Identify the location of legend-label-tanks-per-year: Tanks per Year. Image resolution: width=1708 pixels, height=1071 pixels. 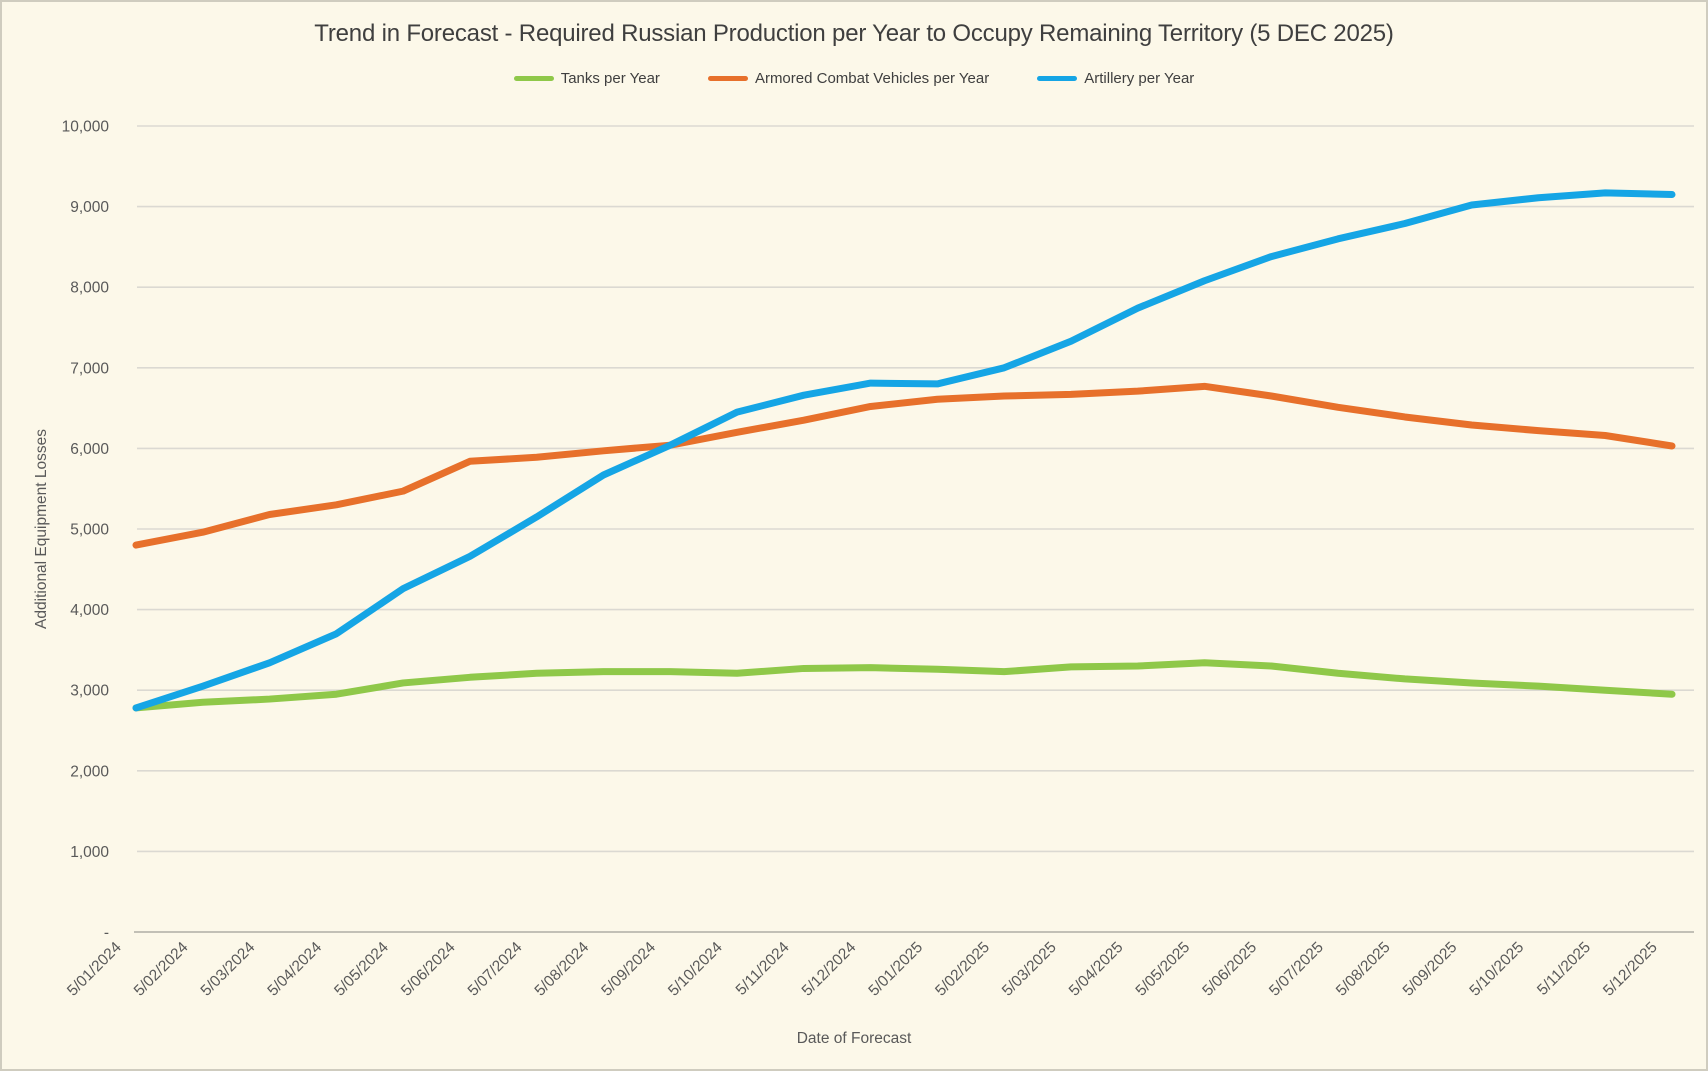
(610, 78).